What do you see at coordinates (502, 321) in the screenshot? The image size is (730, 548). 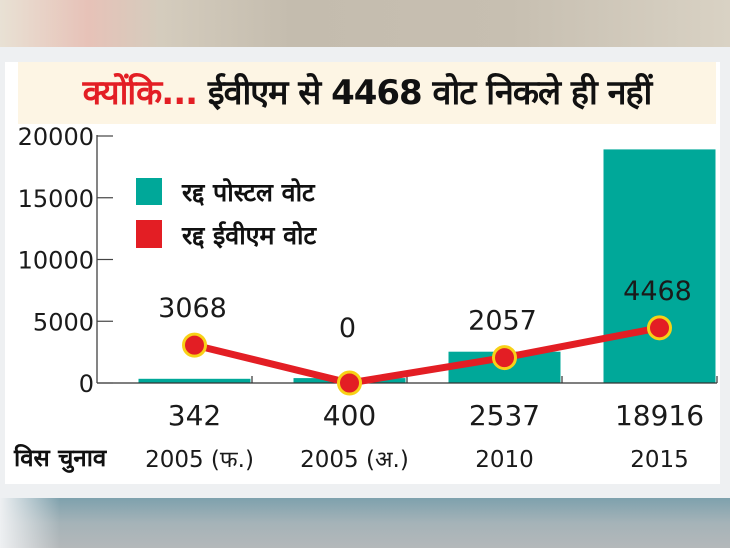 I see `data-label-evm: 2057` at bounding box center [502, 321].